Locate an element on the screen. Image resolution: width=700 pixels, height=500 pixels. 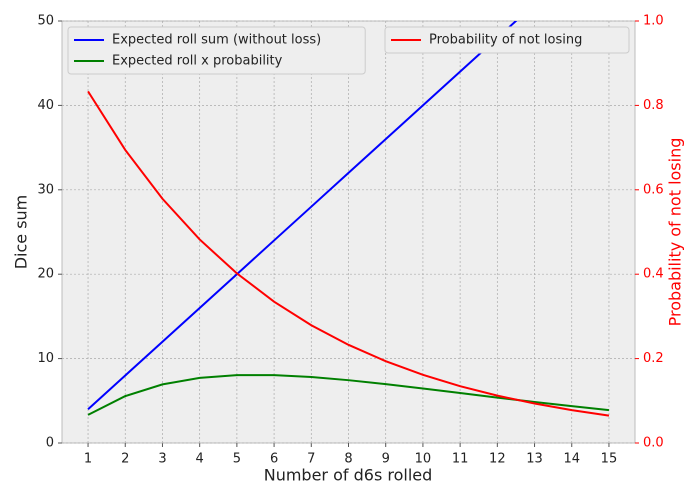
y2-tick-label: 0.0 is located at coordinates (653, 443).